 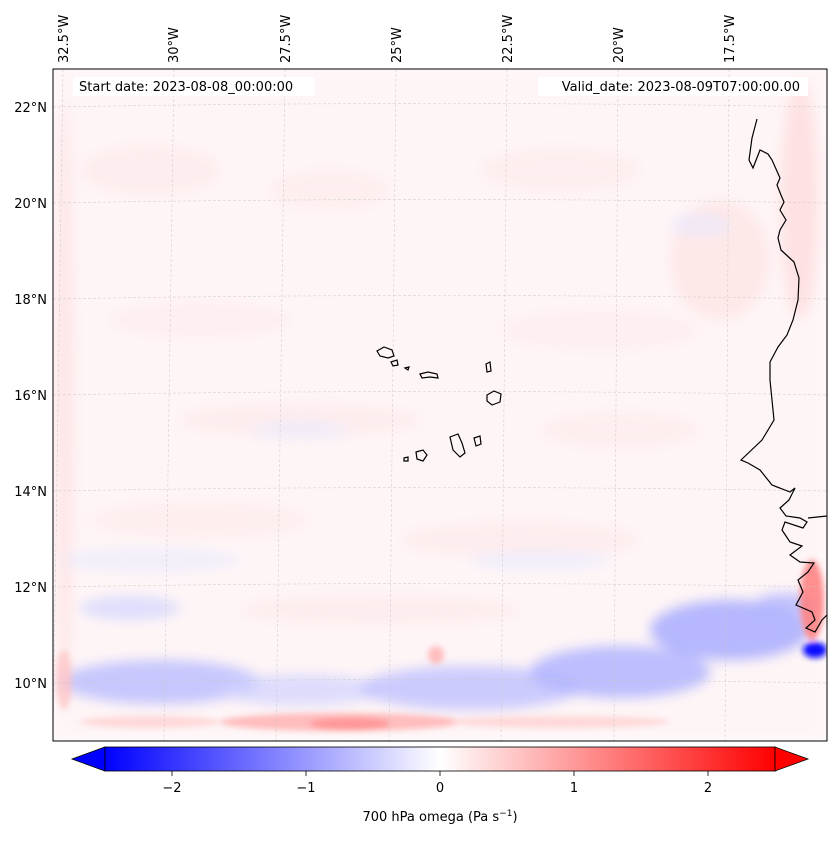 What do you see at coordinates (30, 204) in the screenshot?
I see `lat-label: 20°N` at bounding box center [30, 204].